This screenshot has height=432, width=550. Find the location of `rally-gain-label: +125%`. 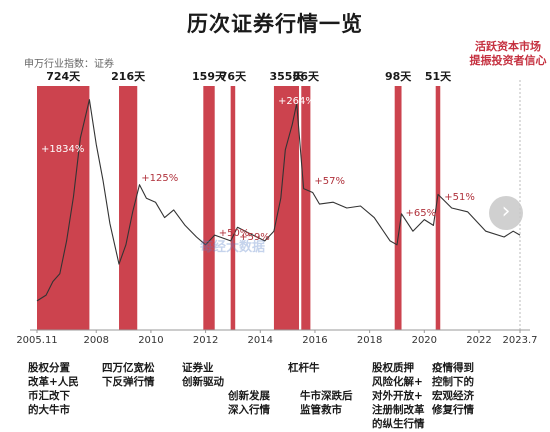

rally-gain-label: +125% is located at coordinates (159, 178).